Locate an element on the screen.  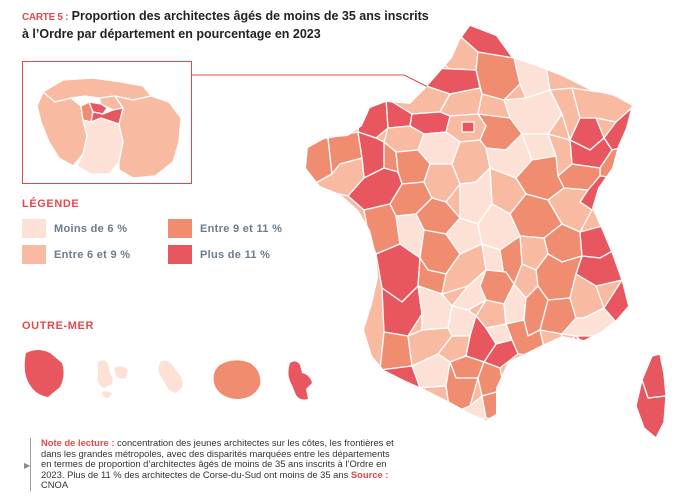
legend-item-less-6: Moins de 6 % is located at coordinates (74, 228).